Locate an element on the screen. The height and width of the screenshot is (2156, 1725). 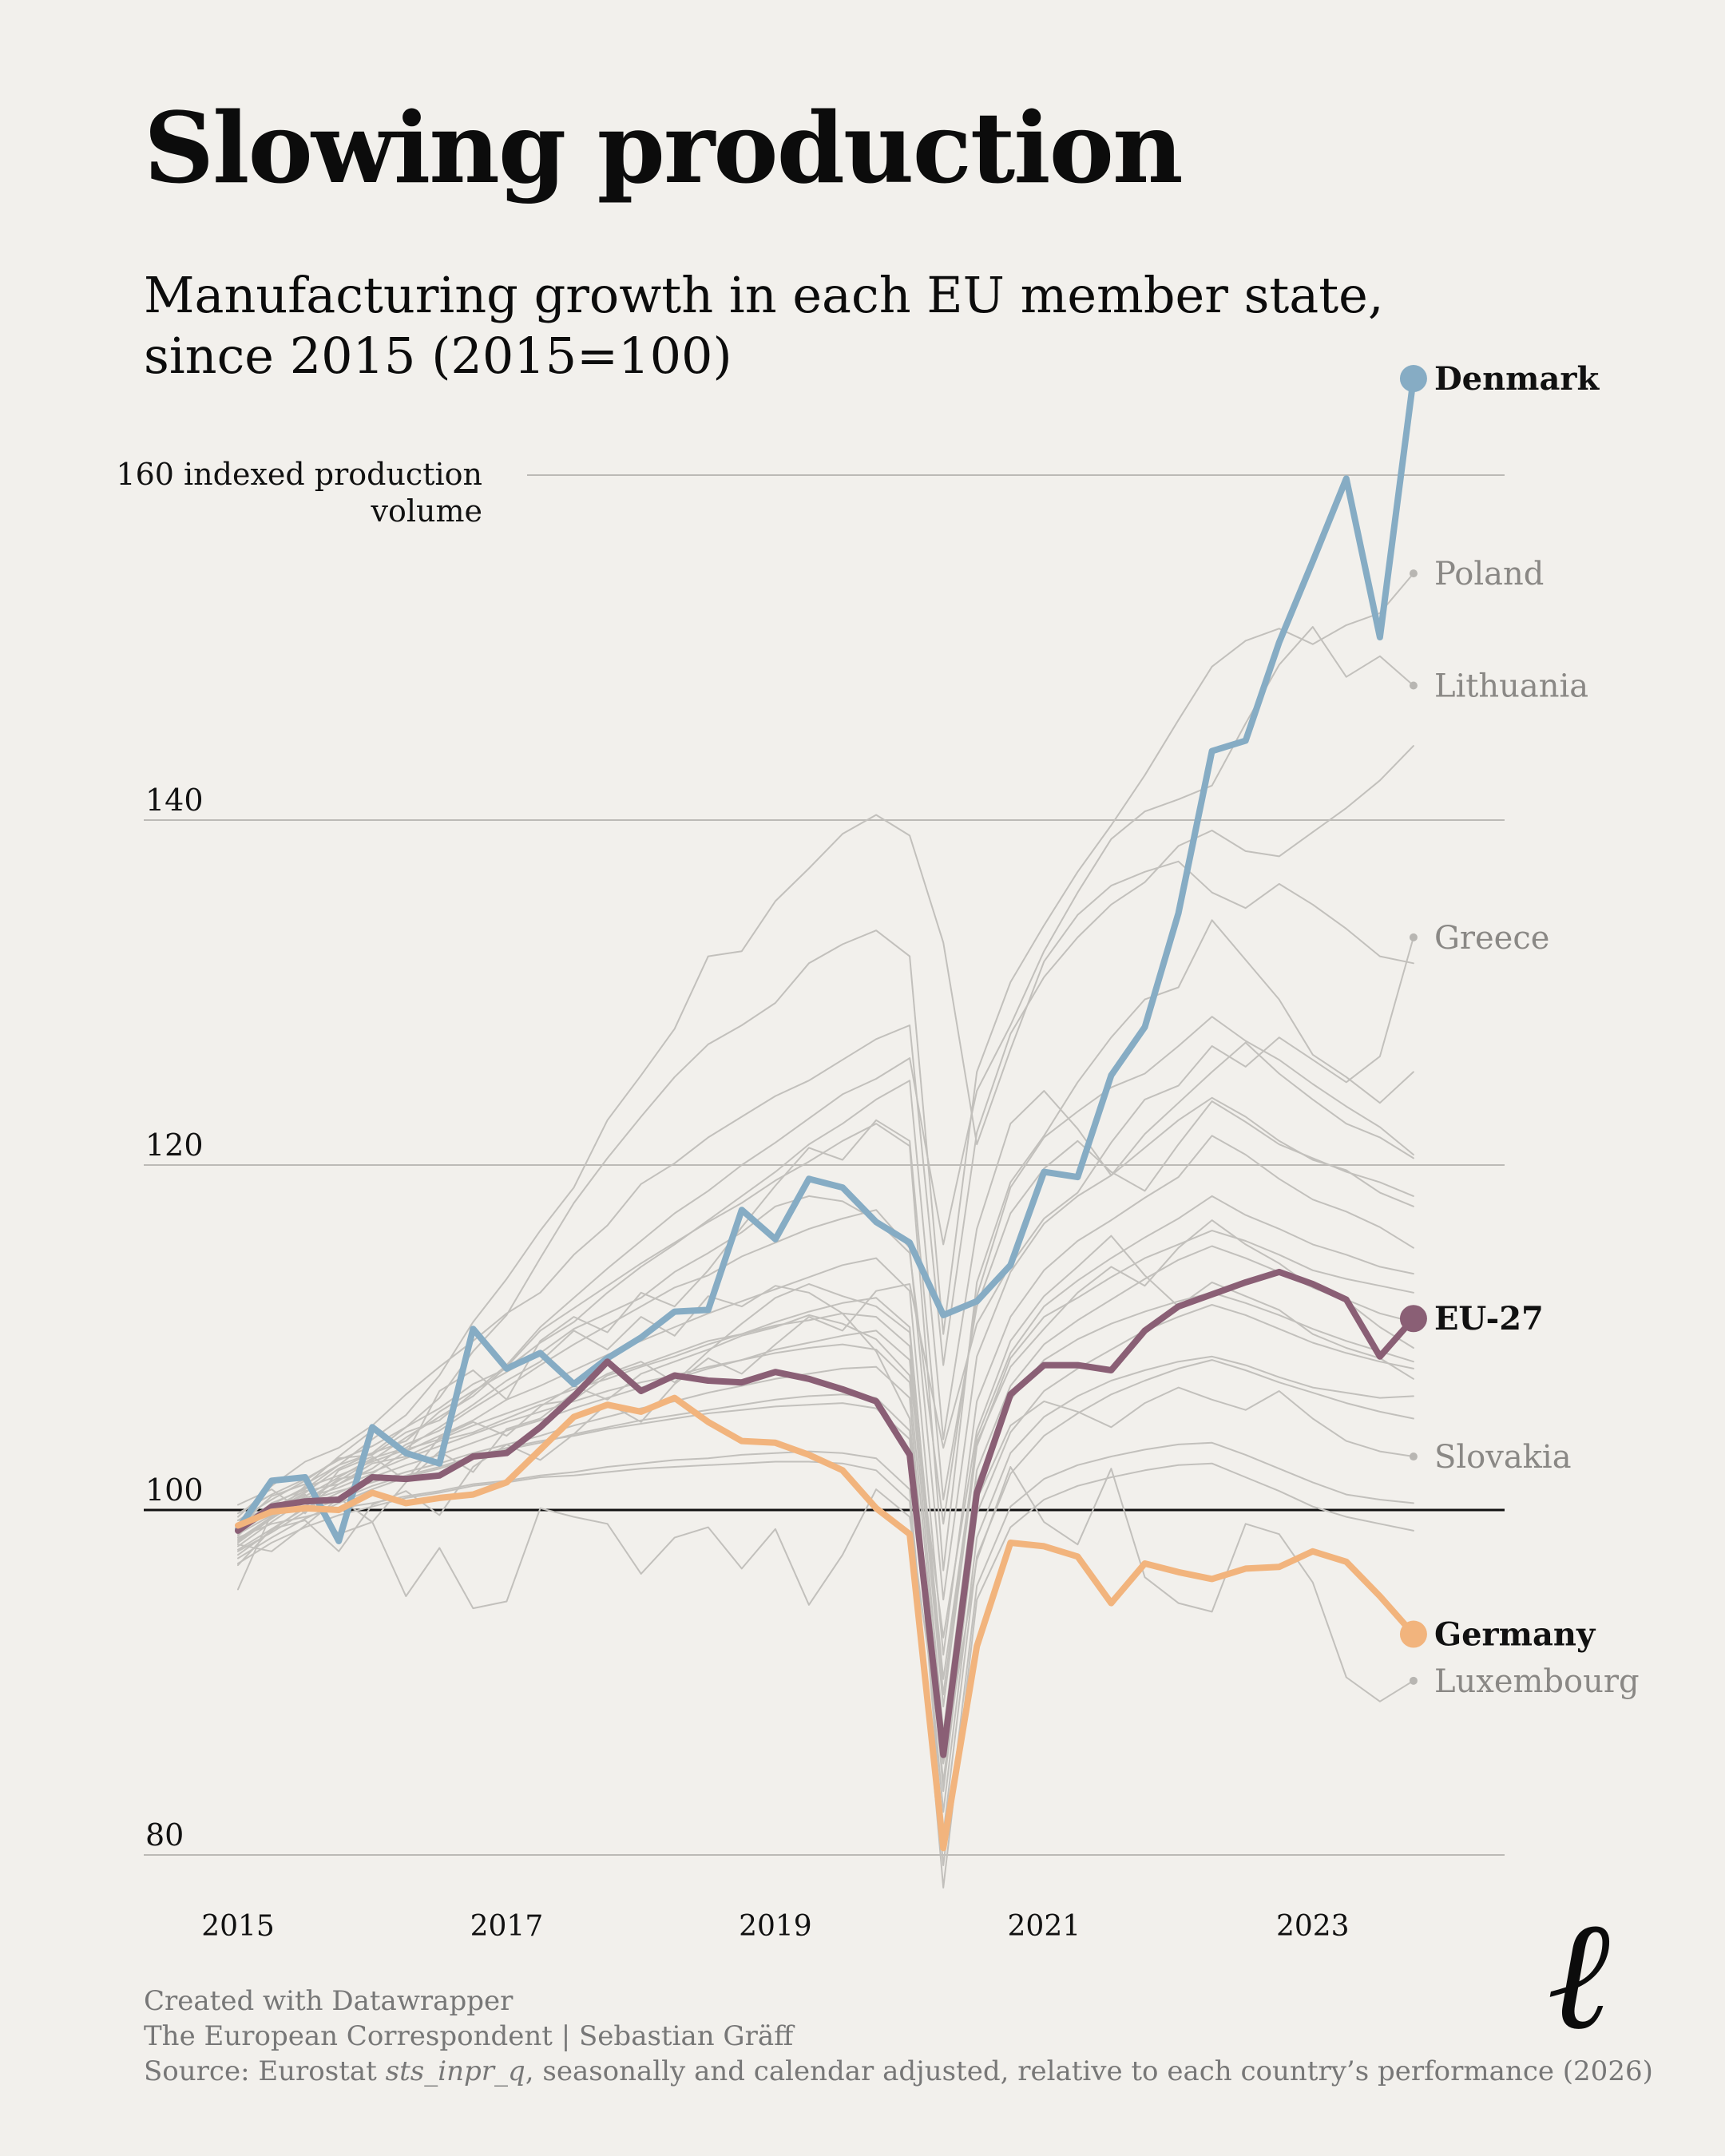
series-end-dot-greece is located at coordinates (1414, 937).